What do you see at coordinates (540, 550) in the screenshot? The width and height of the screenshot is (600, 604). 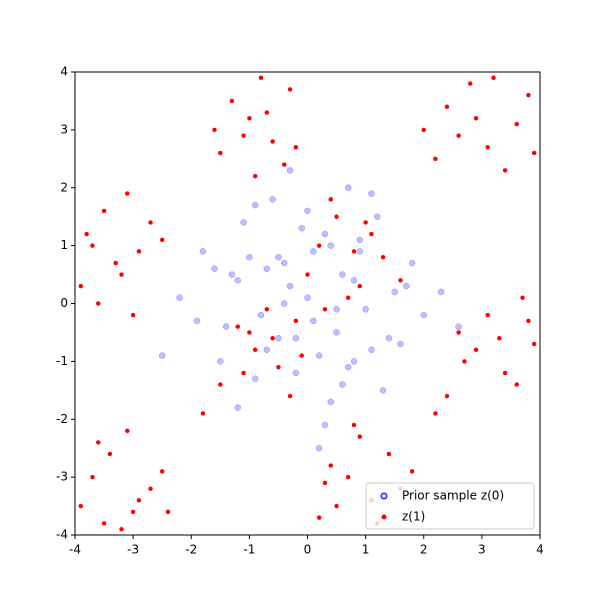 I see `x-tick-label: 4` at bounding box center [540, 550].